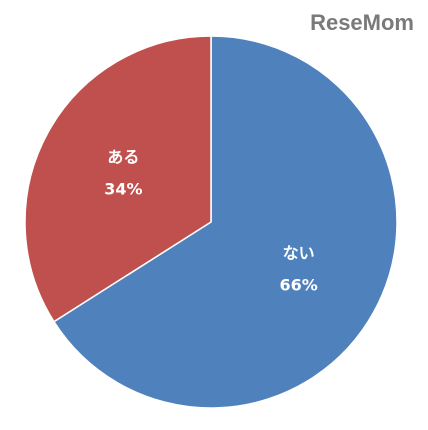 Image resolution: width=428 pixels, height=430 pixels. Describe the element at coordinates (362, 22) in the screenshot. I see `watermark: ReseMom` at that location.